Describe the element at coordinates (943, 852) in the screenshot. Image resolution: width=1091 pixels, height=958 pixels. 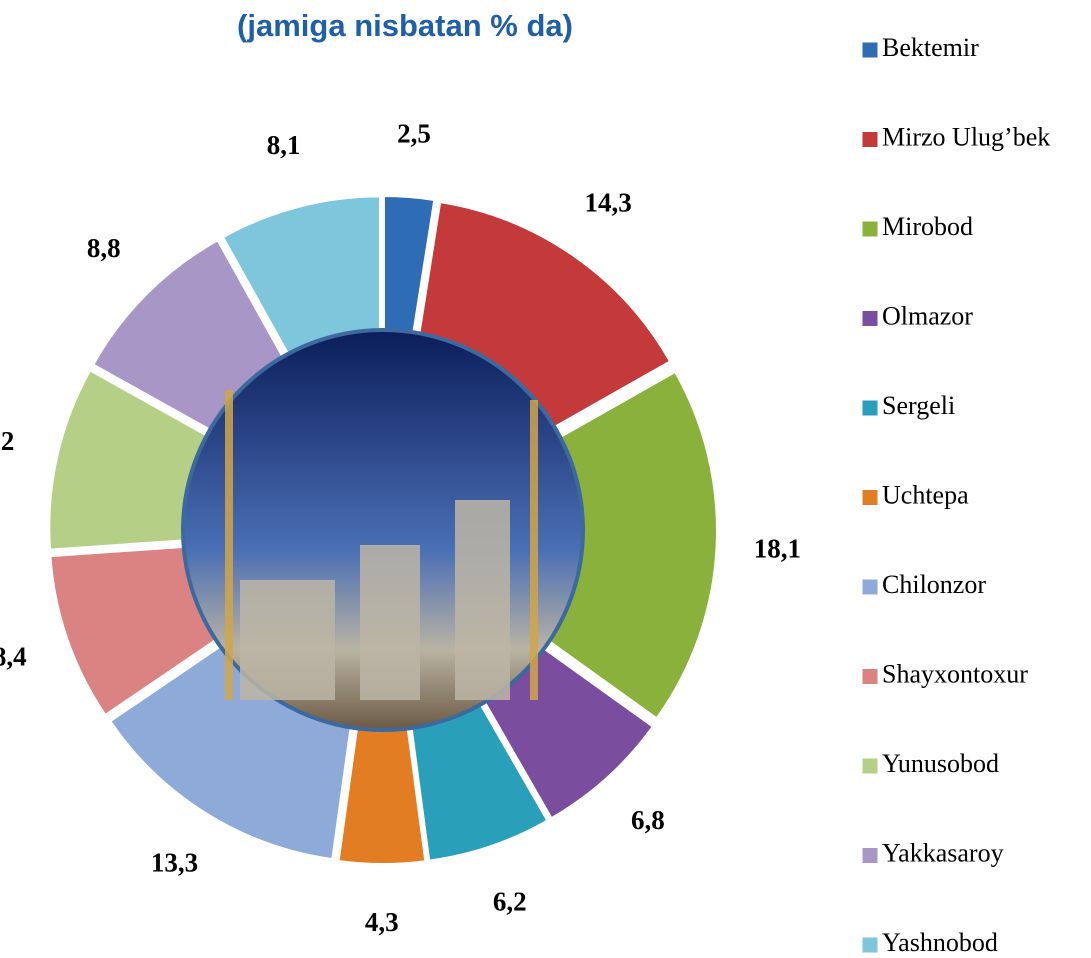
I see `legend-label: Yakkasaroy` at that location.